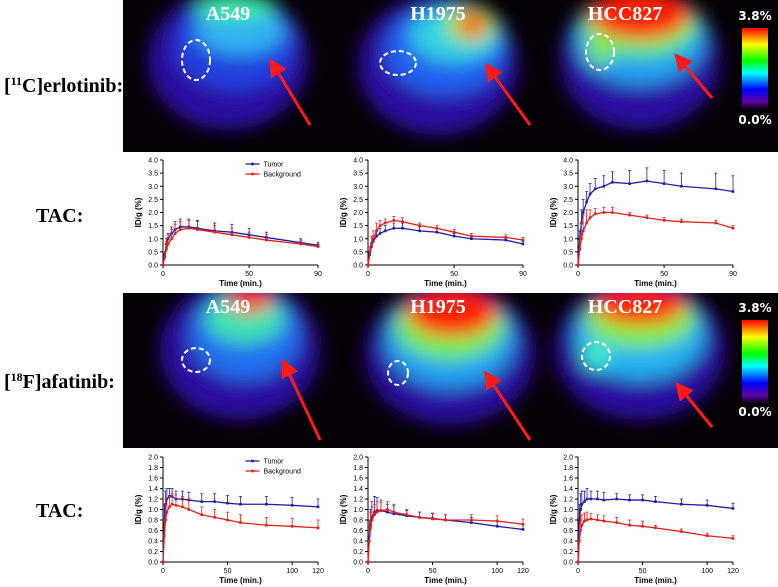 The height and width of the screenshot is (587, 778). Describe the element at coordinates (17, 377) in the screenshot. I see `isotope: 18` at that location.